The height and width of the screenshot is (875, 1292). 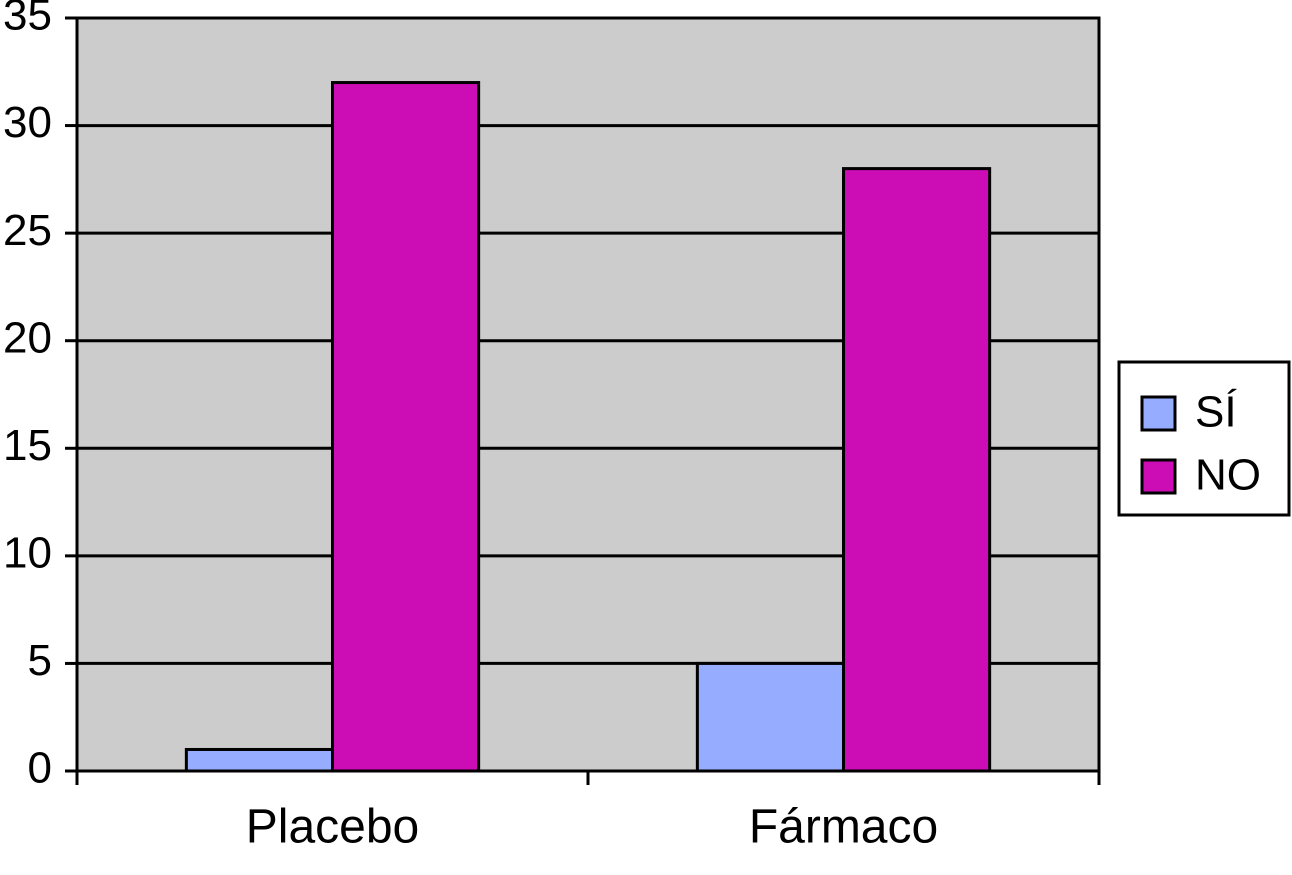 I want to click on y-tick-label: 0, so click(x=40, y=768).